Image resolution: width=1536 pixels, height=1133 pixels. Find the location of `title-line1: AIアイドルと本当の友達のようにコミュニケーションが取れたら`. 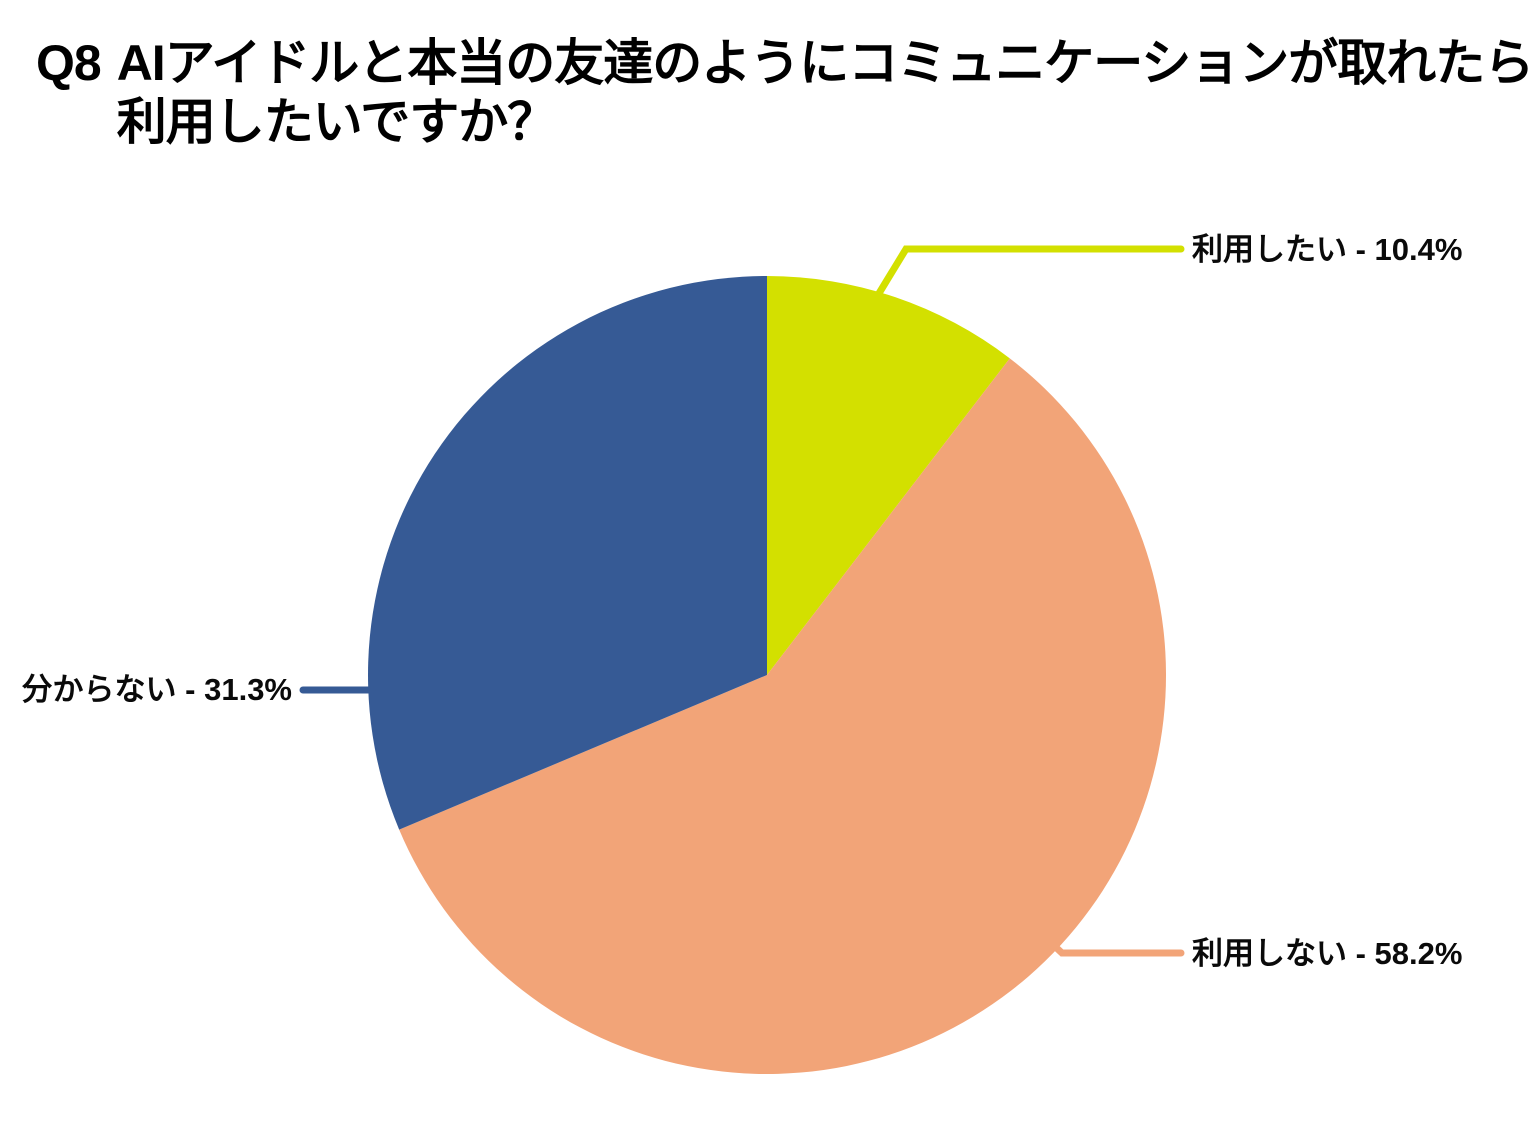

title-line1: AIアイドルと本当の友達のようにコミュニケーションが取れたら is located at coordinates (825, 63).